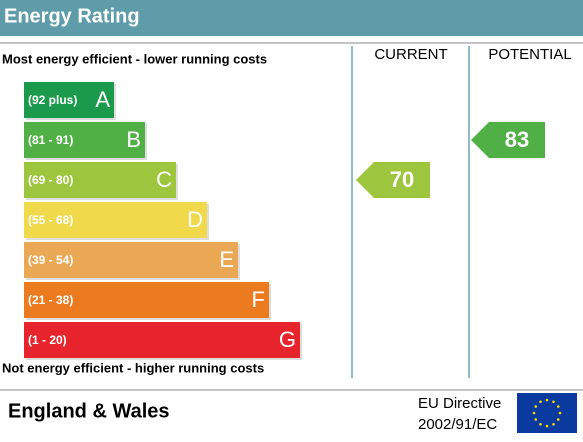 Image resolution: width=583 pixels, height=442 pixels. Describe the element at coordinates (89, 411) in the screenshot. I see `footer-region: England & Wales` at that location.